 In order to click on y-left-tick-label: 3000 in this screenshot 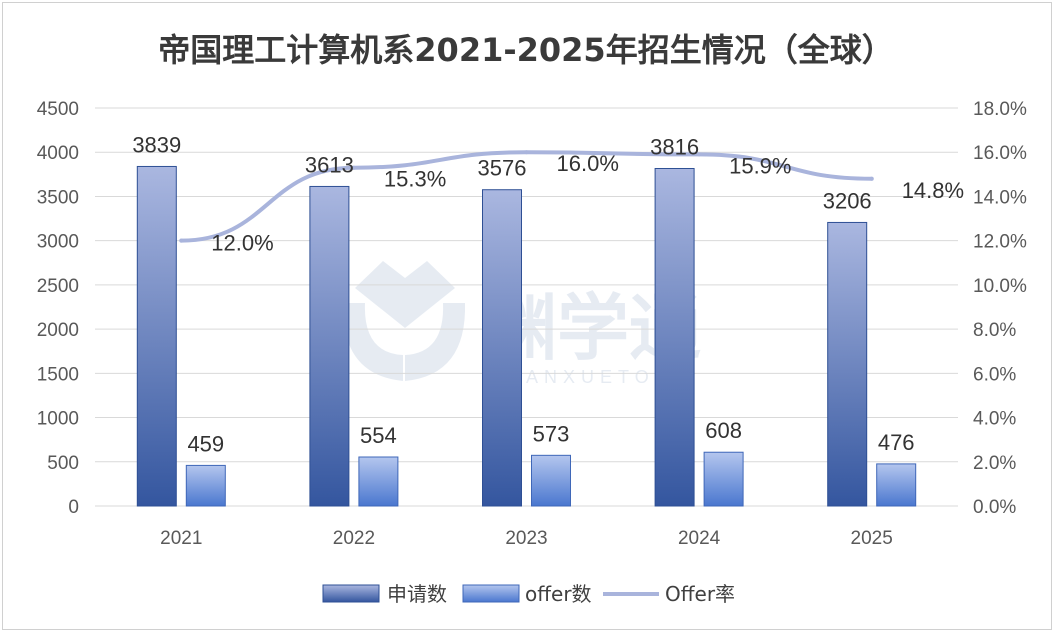, I will do `click(58, 242)`.